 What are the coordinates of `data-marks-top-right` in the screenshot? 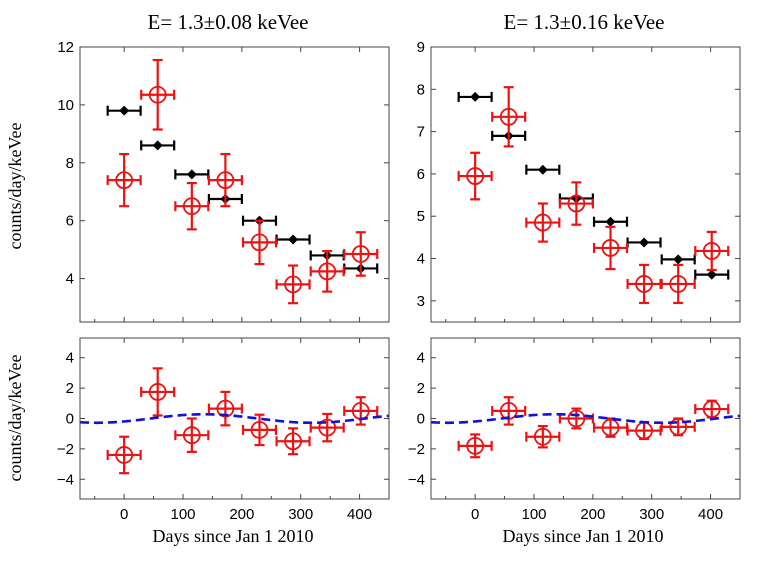 It's located at (593, 195).